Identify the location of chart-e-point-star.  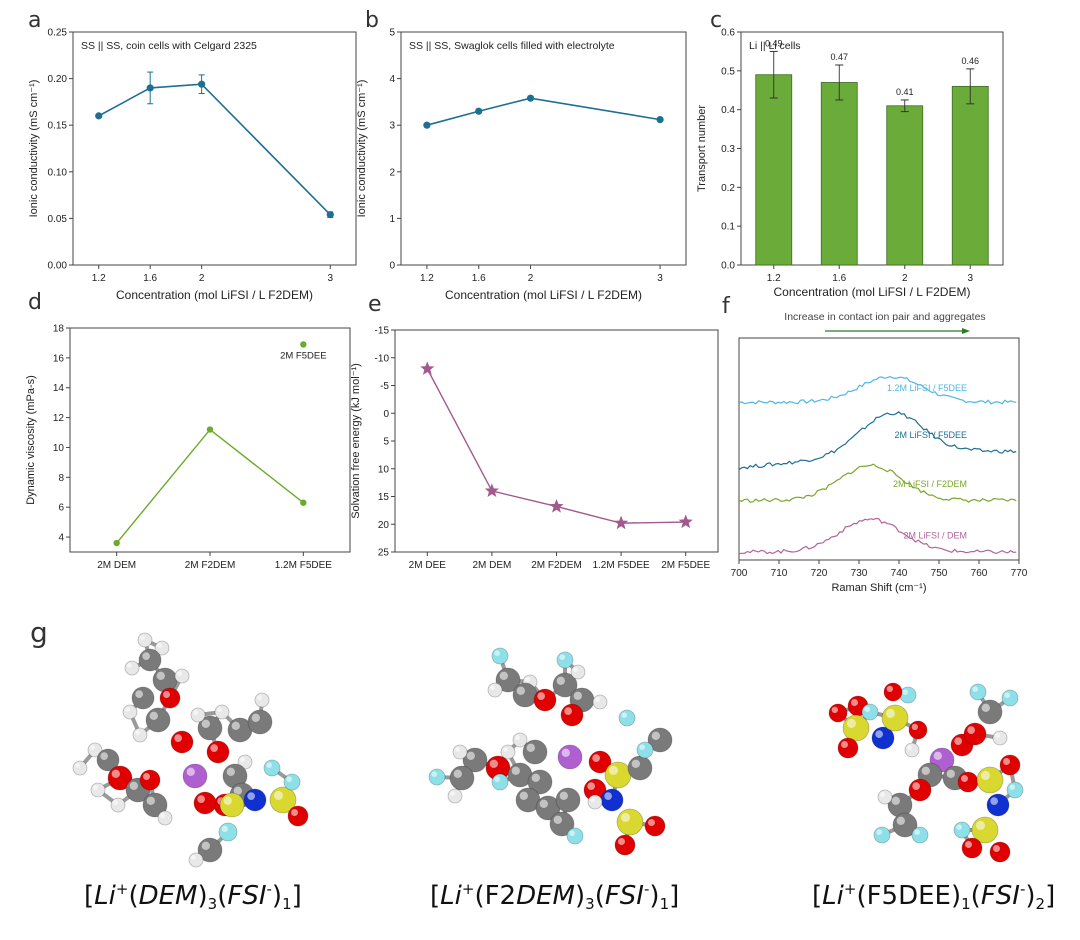
(685, 521).